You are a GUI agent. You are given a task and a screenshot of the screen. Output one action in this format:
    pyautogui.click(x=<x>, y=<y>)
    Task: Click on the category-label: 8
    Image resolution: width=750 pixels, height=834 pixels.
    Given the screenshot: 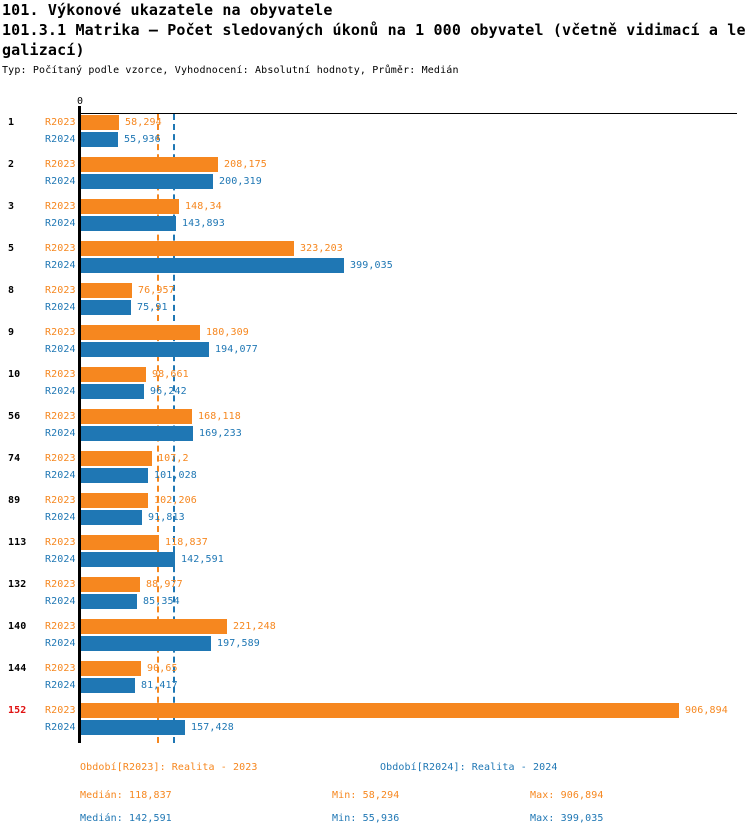 What is the action you would take?
    pyautogui.click(x=11, y=290)
    